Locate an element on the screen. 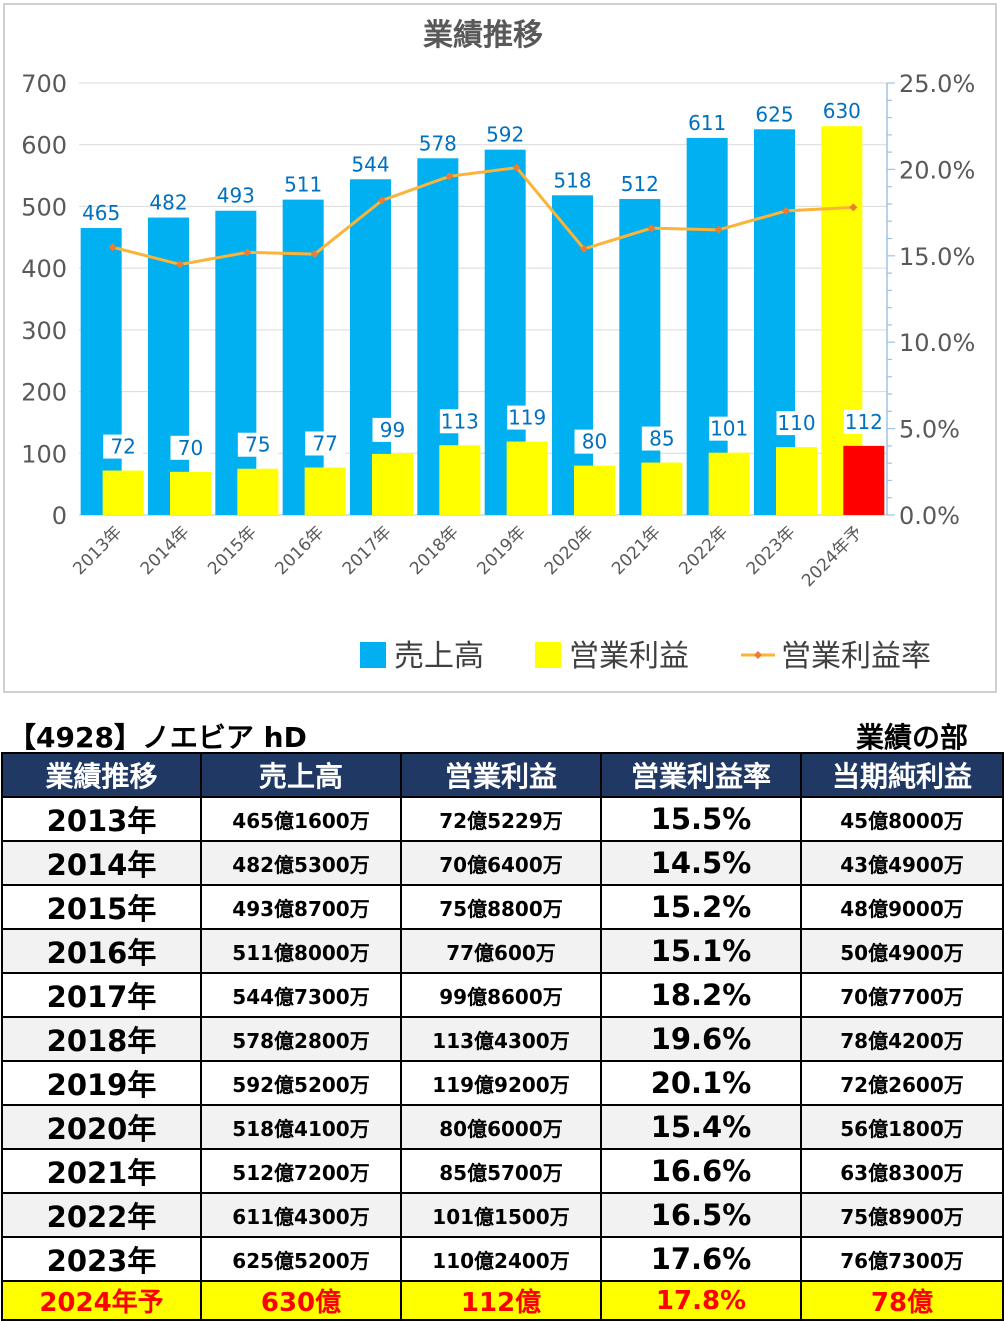 This screenshot has height=1321, width=1004. legend-swatch-operating-profit is located at coordinates (548, 655).